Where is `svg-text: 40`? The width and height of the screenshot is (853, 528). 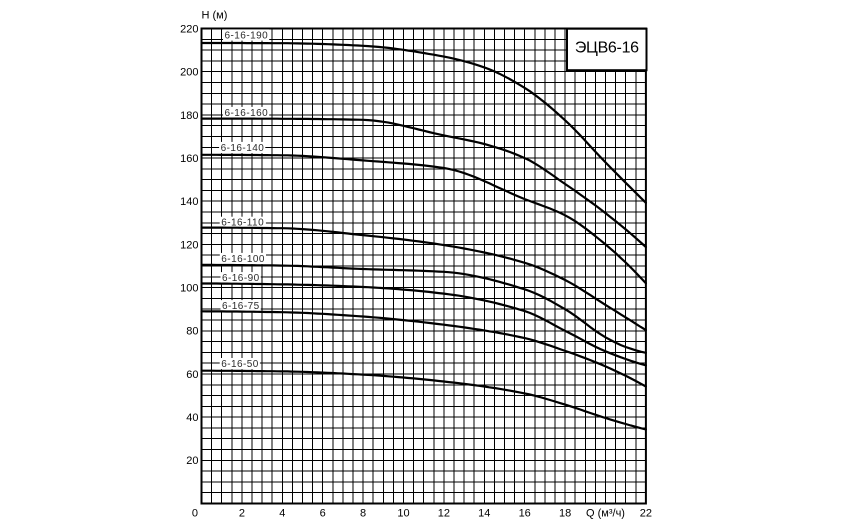 svg-text: 40 is located at coordinates (192, 418).